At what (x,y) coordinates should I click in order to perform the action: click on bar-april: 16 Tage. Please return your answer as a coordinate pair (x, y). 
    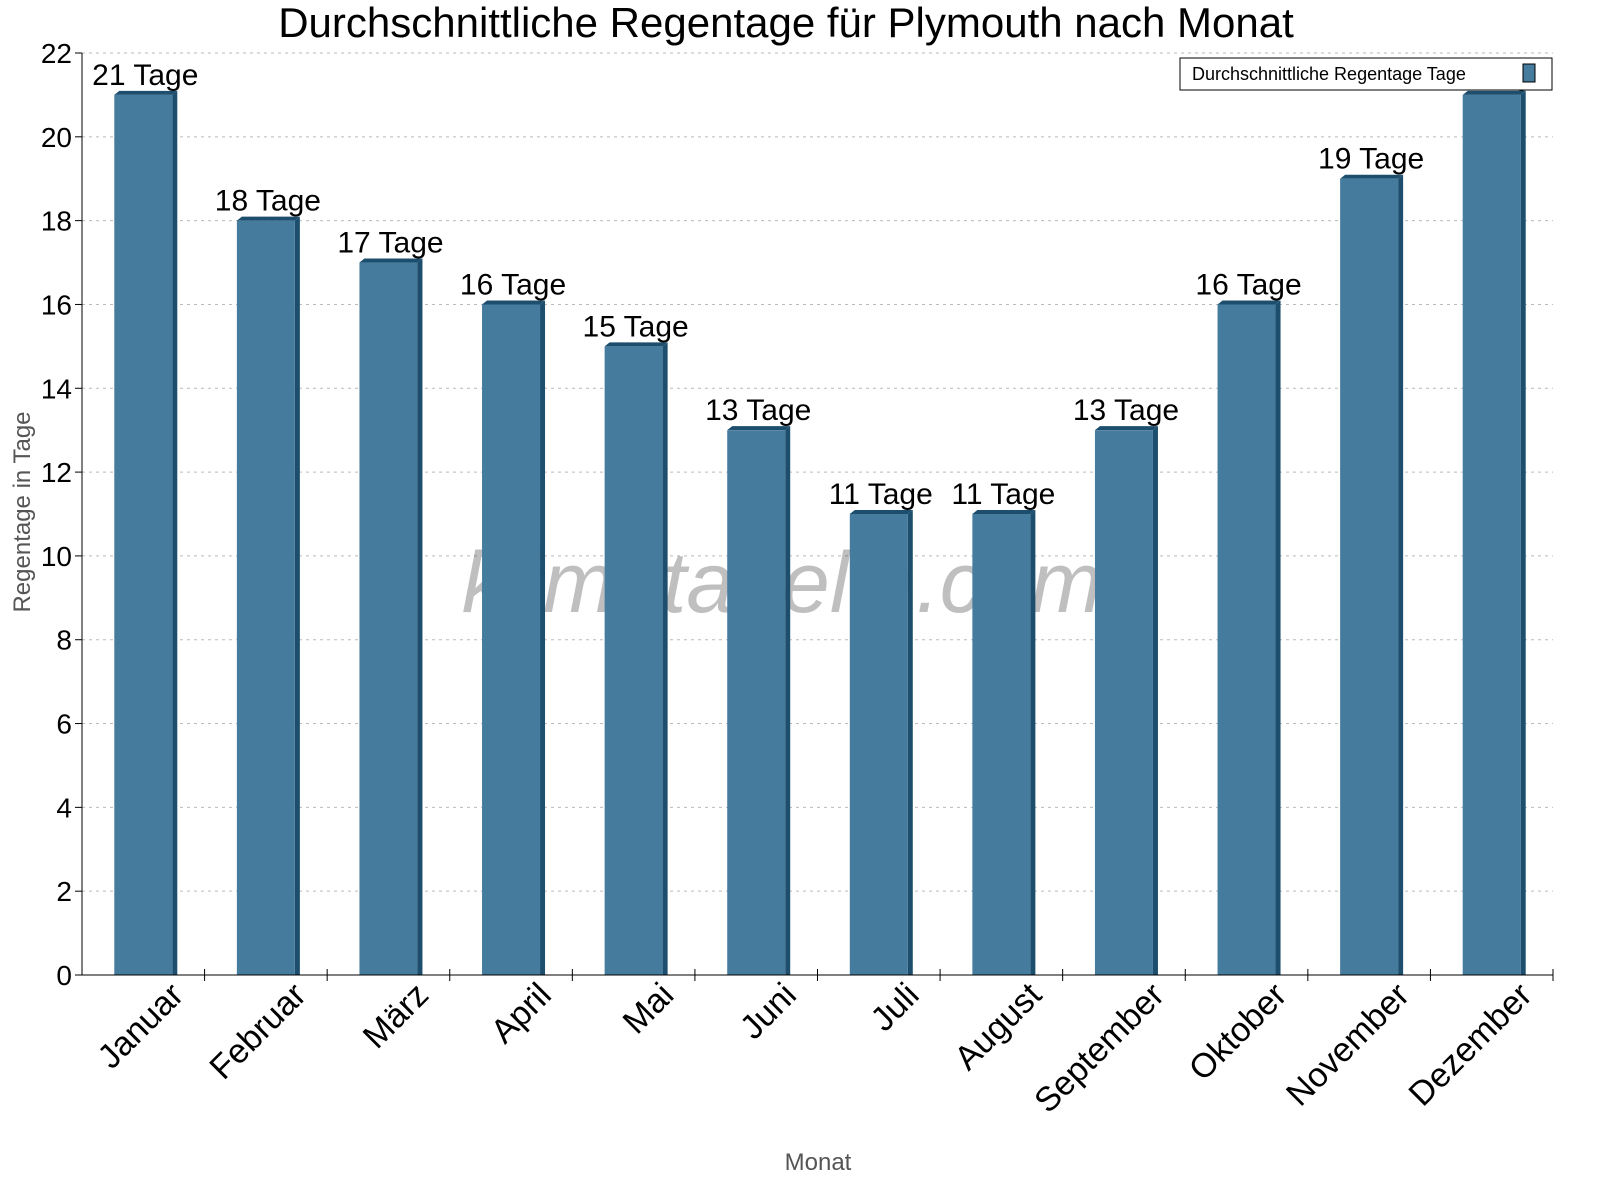
    Looking at the image, I should click on (513, 621).